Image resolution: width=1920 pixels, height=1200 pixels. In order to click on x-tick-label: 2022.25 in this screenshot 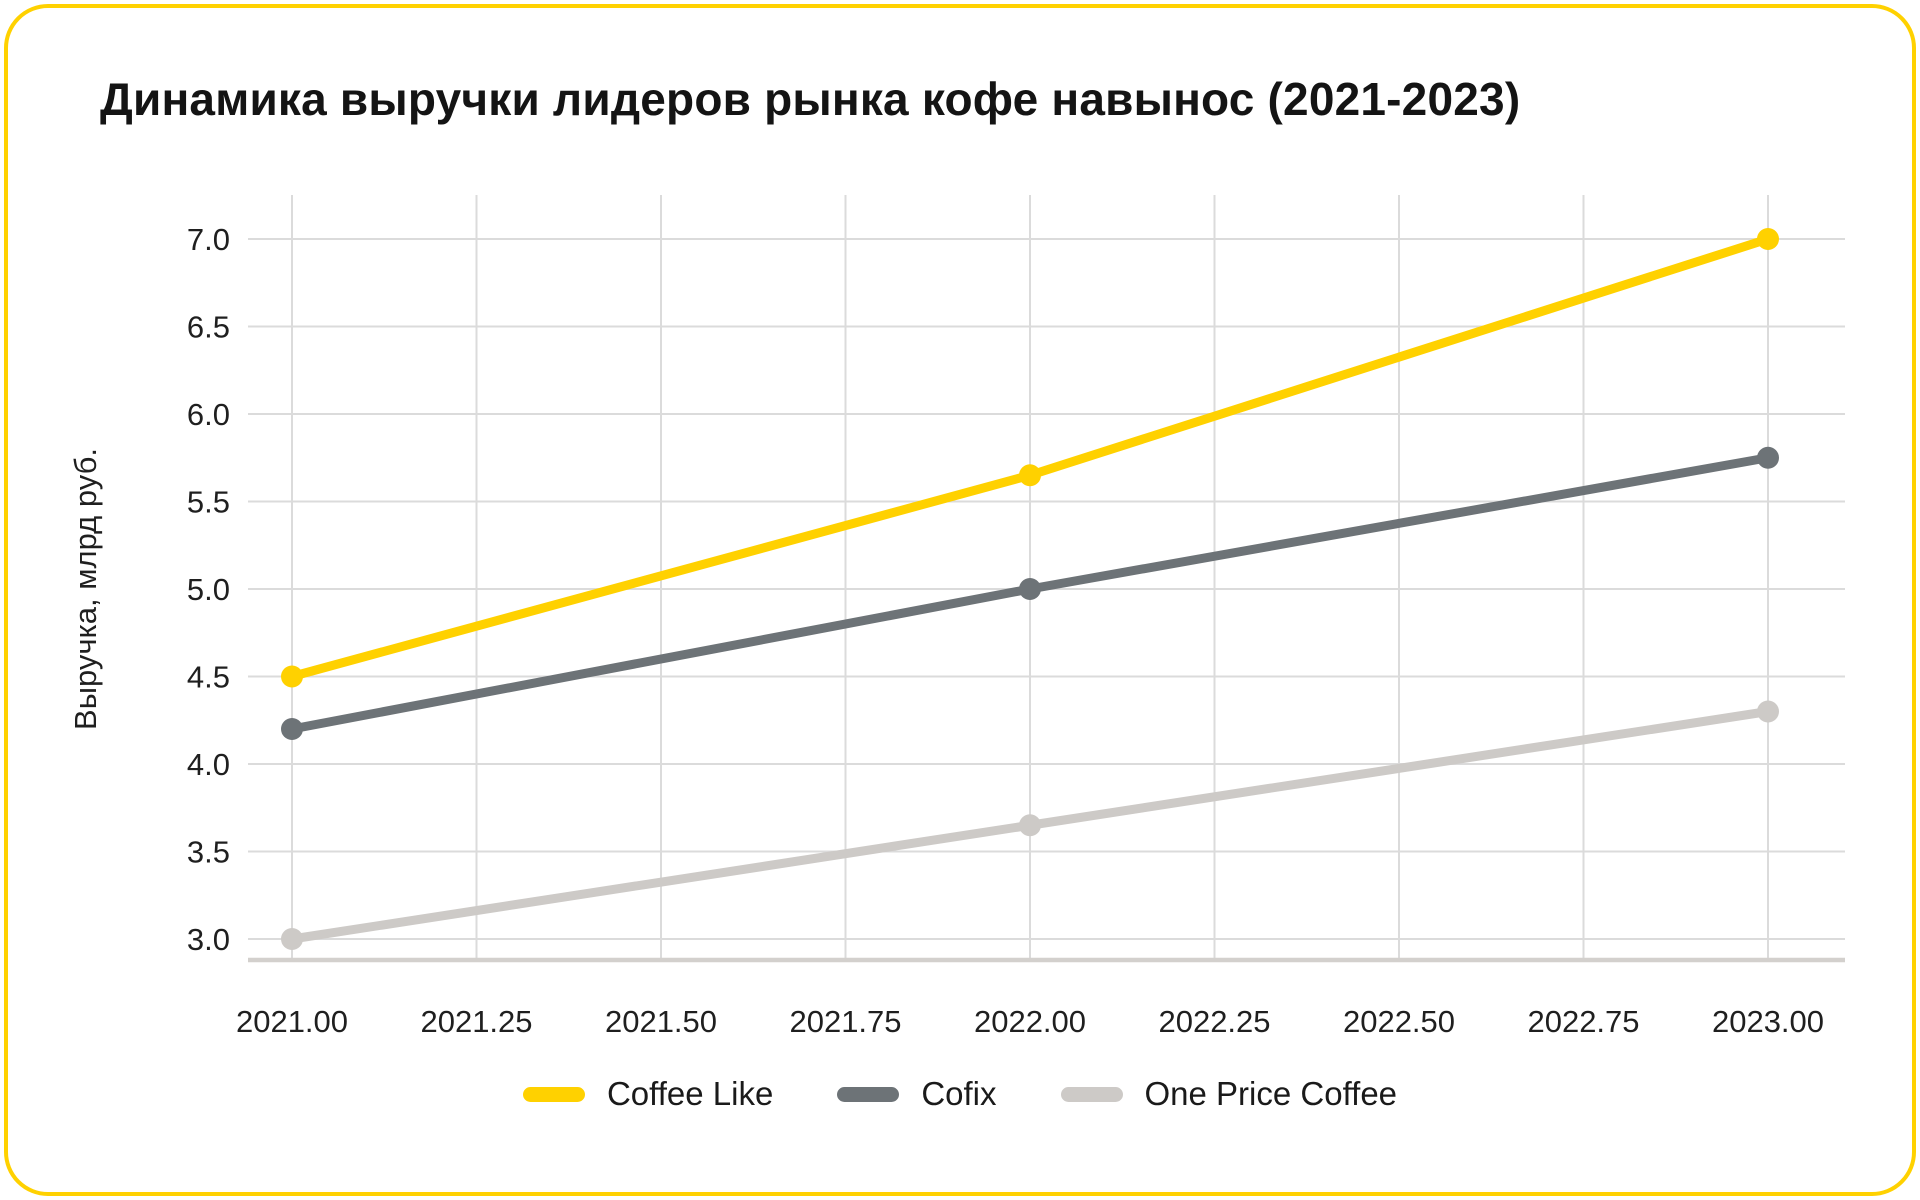, I will do `click(1214, 1021)`.